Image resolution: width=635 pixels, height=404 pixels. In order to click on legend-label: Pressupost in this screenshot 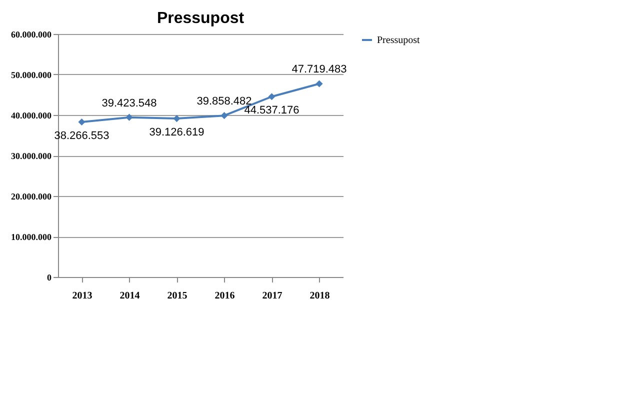, I will do `click(398, 40)`.